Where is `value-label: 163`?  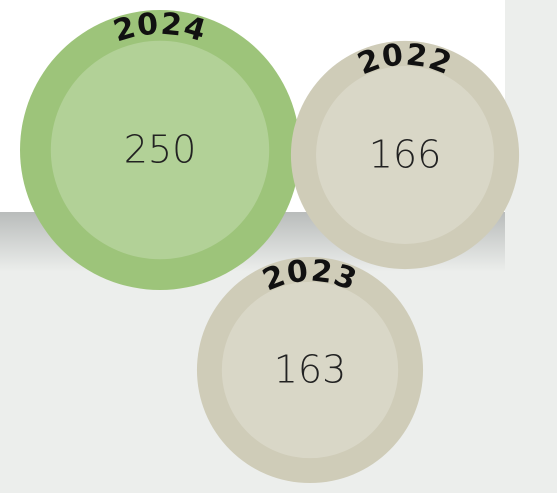 value-label: 163 is located at coordinates (310, 370).